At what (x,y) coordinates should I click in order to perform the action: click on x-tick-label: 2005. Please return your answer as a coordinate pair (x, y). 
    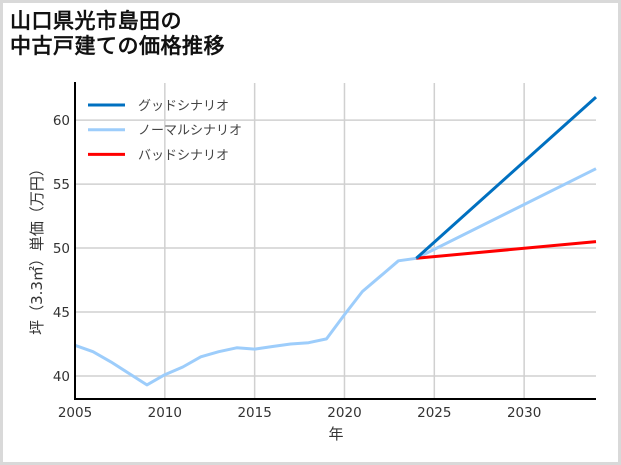
    Looking at the image, I should click on (75, 413).